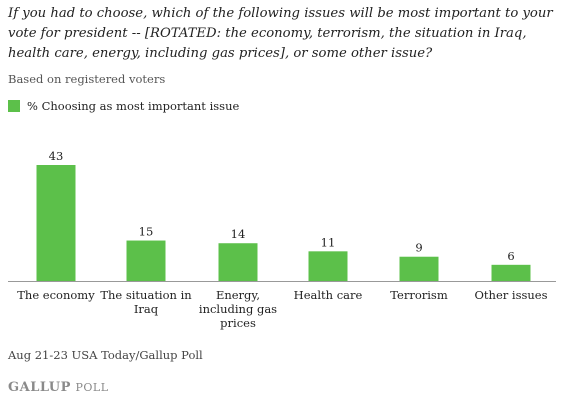 The image size is (564, 401). Describe the element at coordinates (146, 232) in the screenshot. I see `data-label-1: 15` at that location.